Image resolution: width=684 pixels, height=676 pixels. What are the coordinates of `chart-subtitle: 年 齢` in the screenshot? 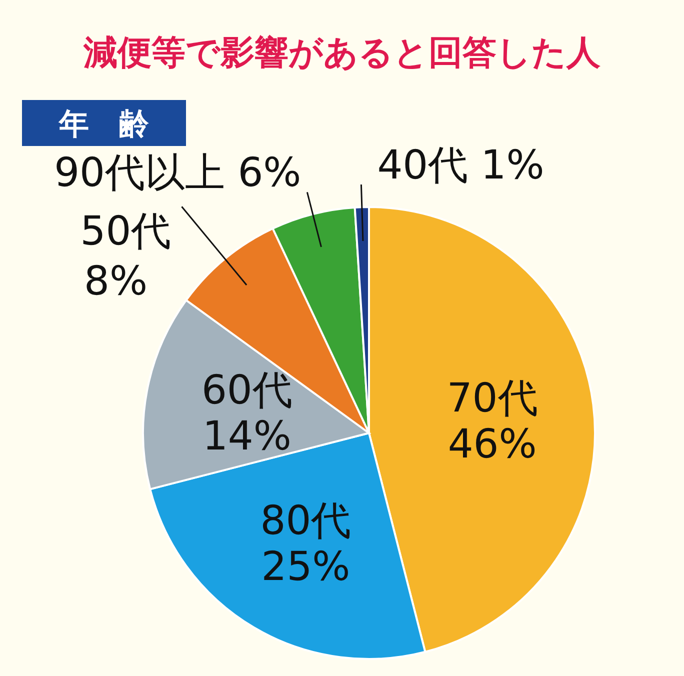 It's located at (103, 124).